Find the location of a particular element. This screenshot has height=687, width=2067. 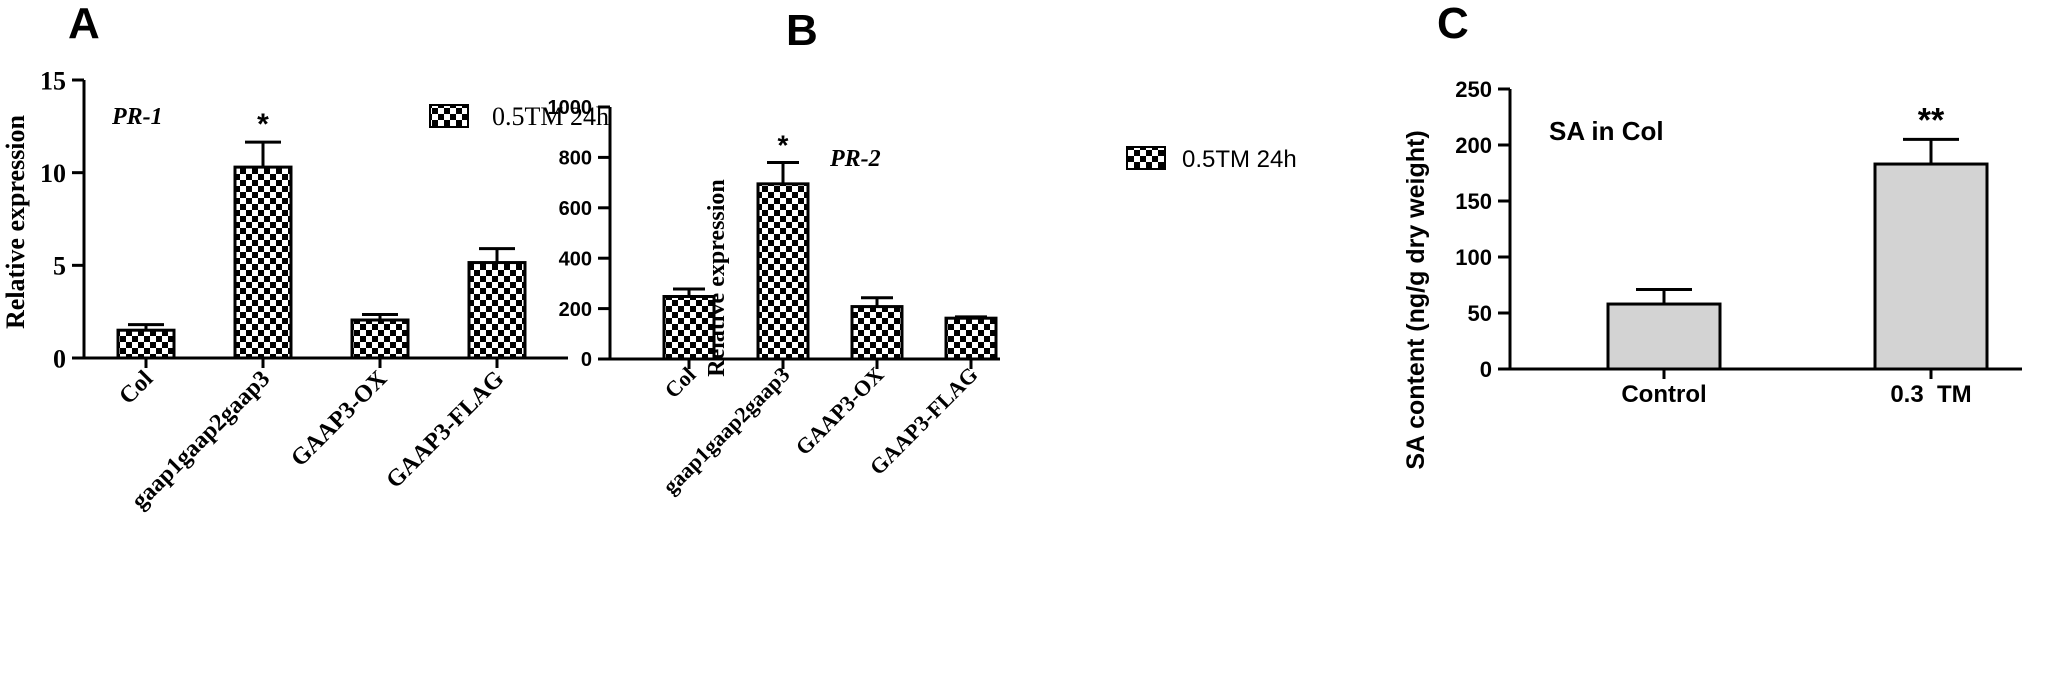

x-tick-label: GAAP3-FLAG is located at coordinates (445, 430).